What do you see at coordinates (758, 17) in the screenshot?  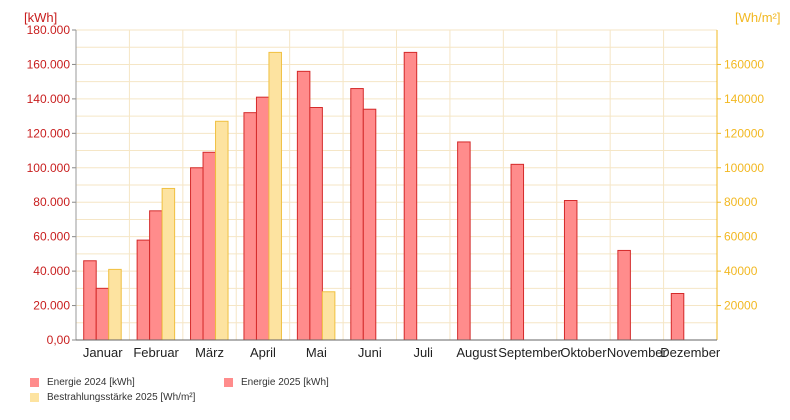 I see `right-axis-unit: [Wh/m²]` at bounding box center [758, 17].